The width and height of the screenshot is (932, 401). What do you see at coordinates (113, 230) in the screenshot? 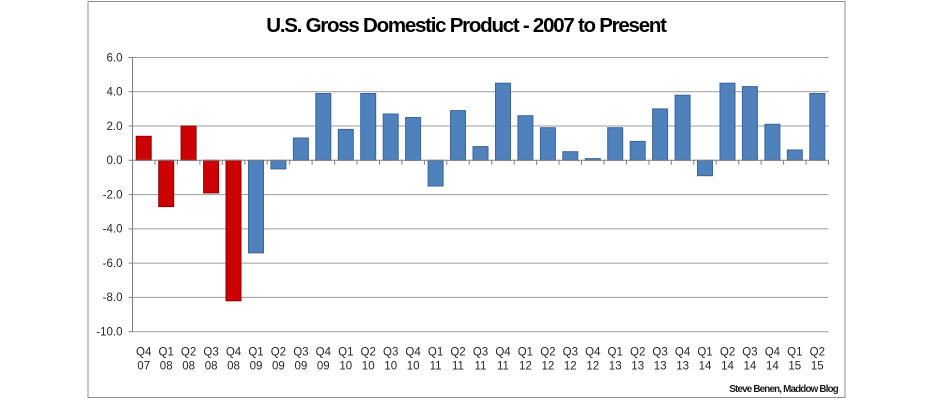
I see `svg-text: -4.0` at bounding box center [113, 230].